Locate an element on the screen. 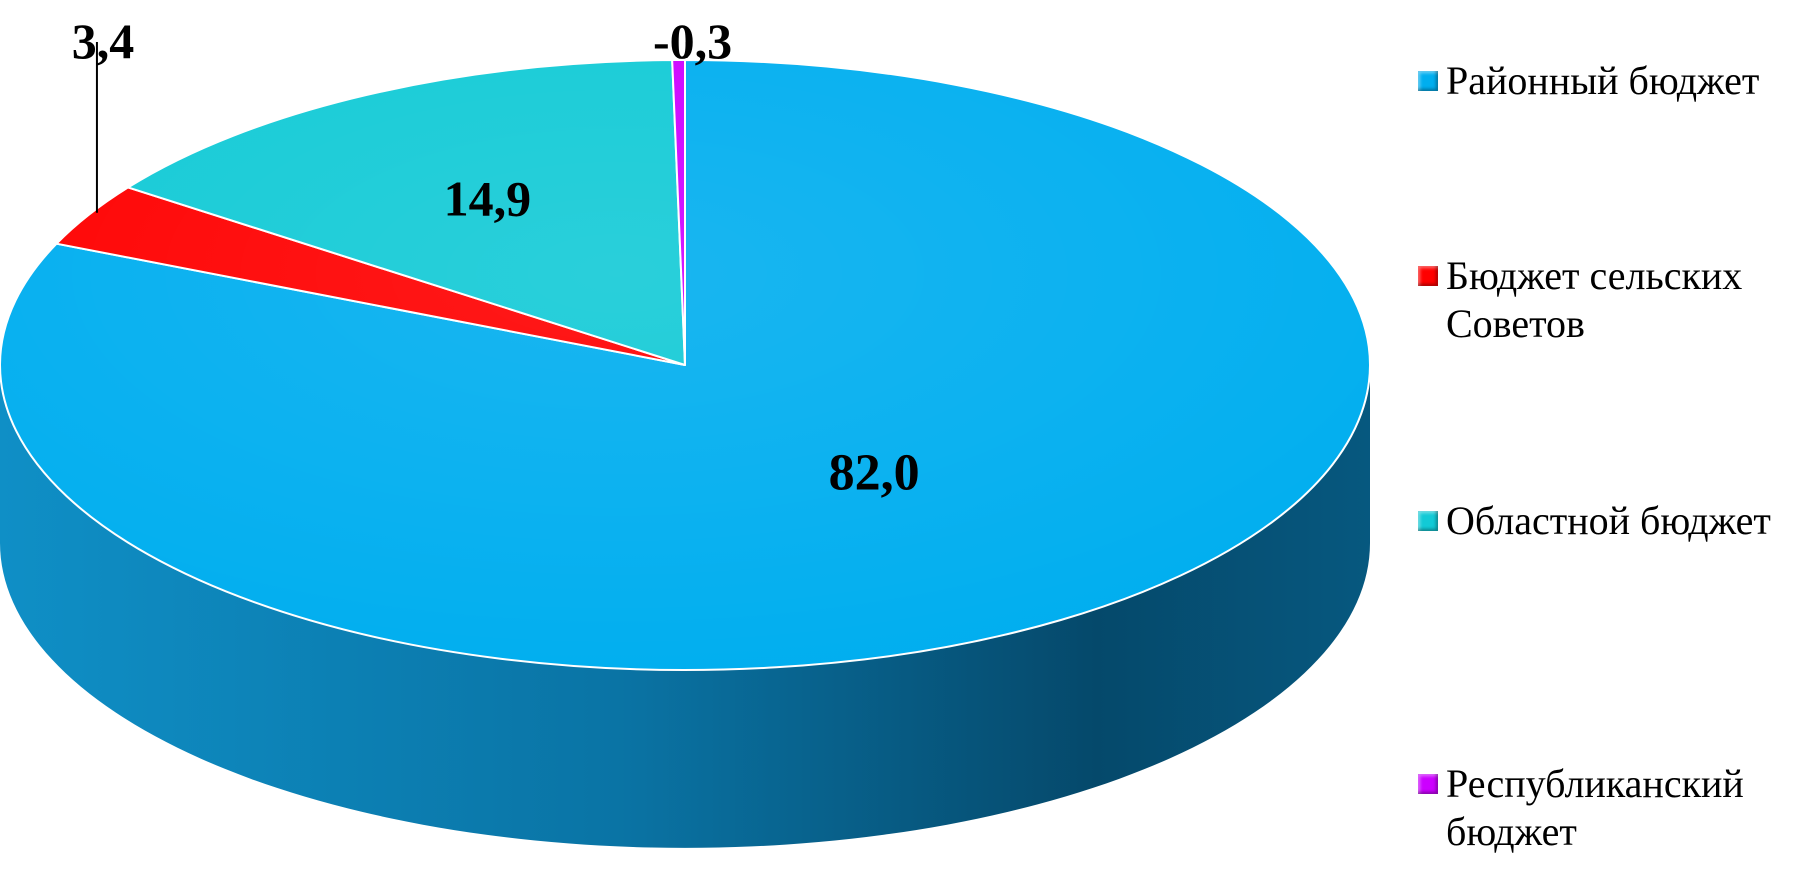 The width and height of the screenshot is (1804, 890). legend-label-rural: Бюджет сельских Советов is located at coordinates (1594, 299).